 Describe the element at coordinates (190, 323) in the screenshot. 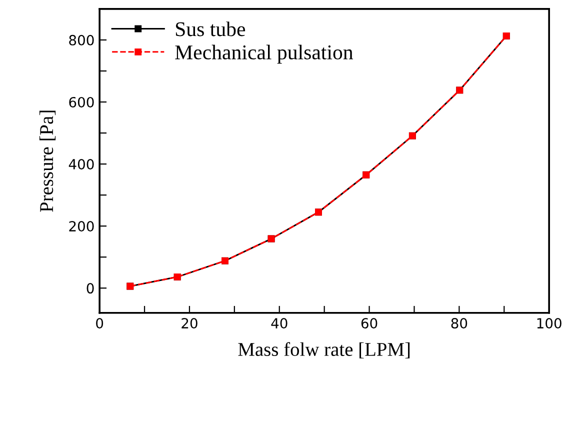

I see `x-tick-label: 20` at that location.